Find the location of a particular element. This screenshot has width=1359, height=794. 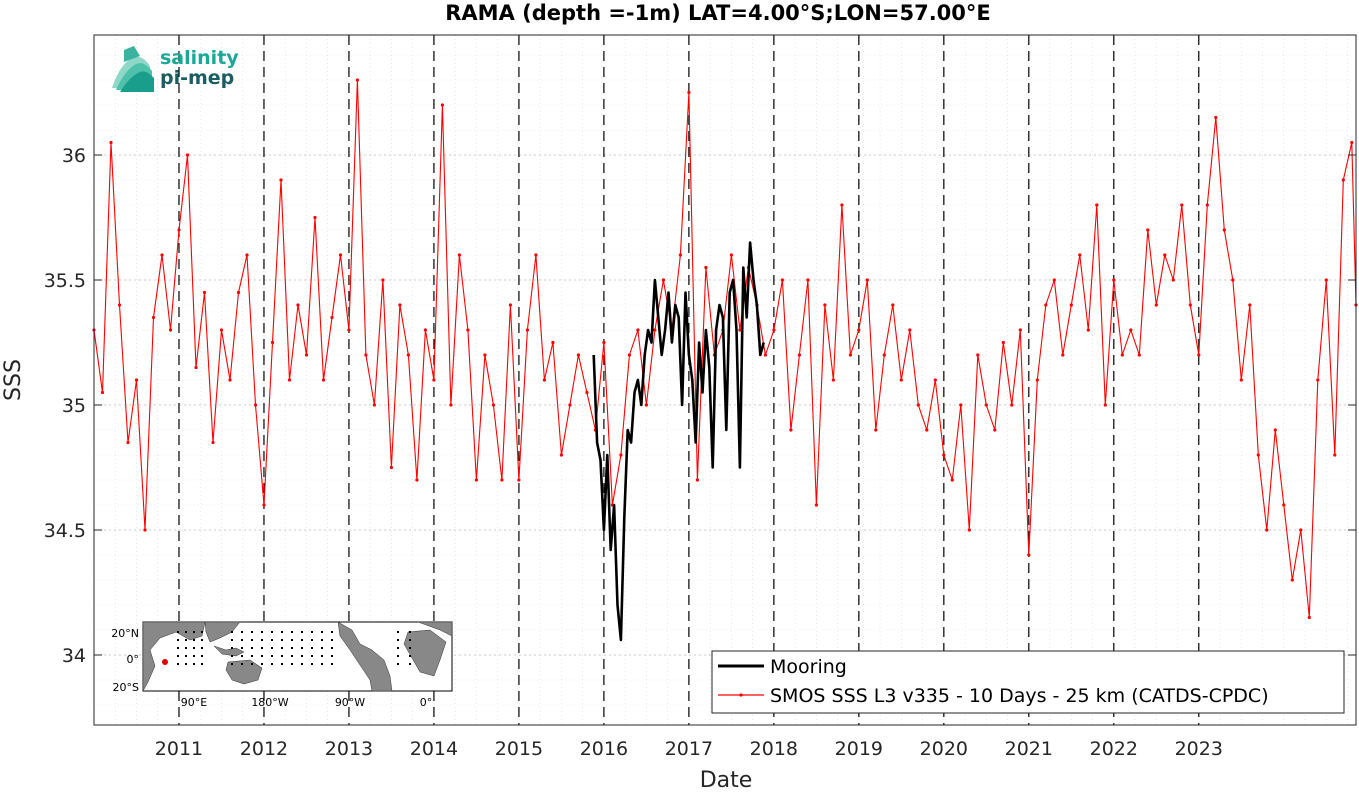

legend-box is located at coordinates (1028, 682).